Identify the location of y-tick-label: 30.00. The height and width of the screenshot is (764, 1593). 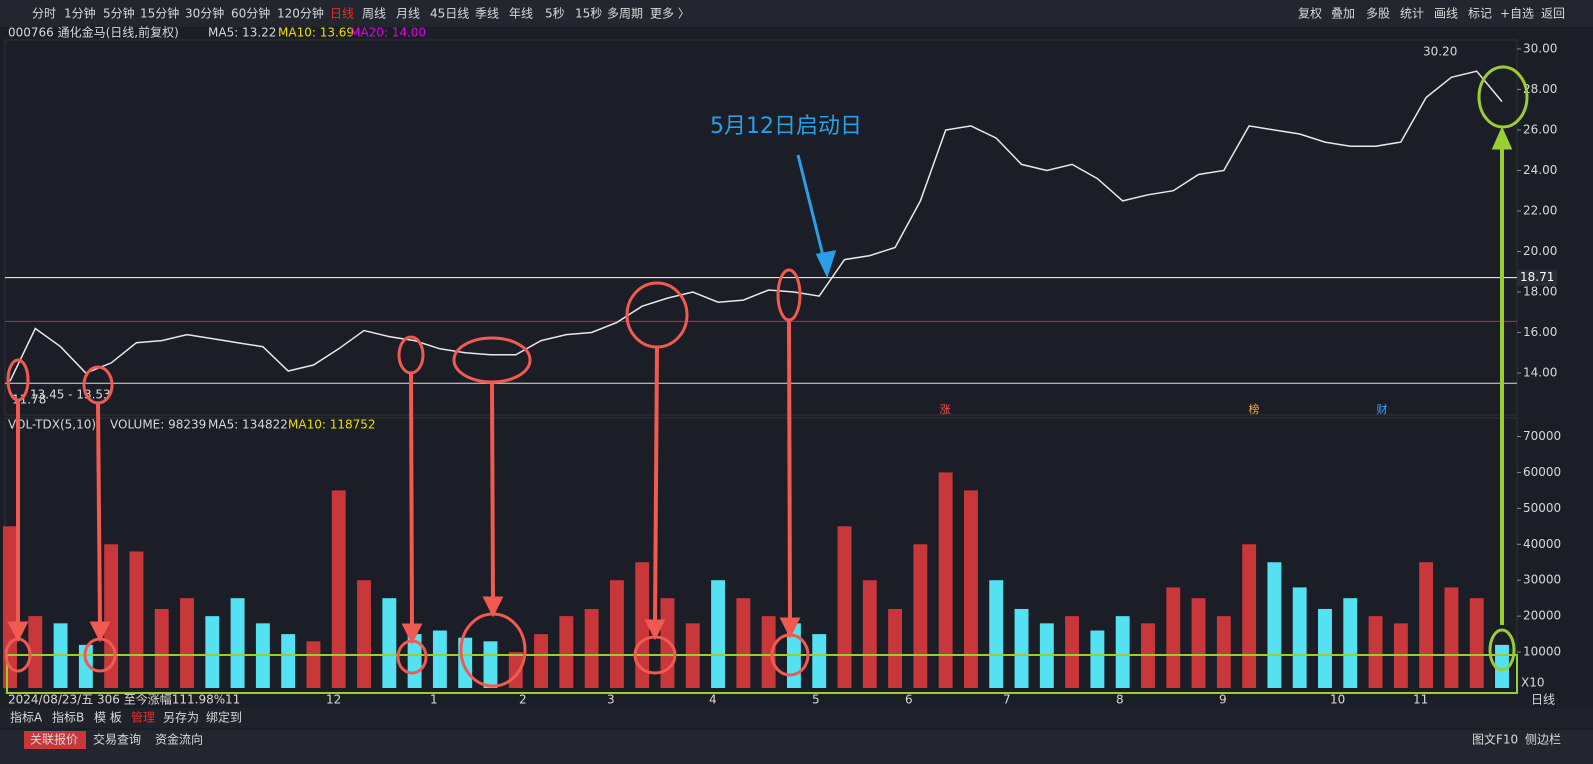
(1540, 48).